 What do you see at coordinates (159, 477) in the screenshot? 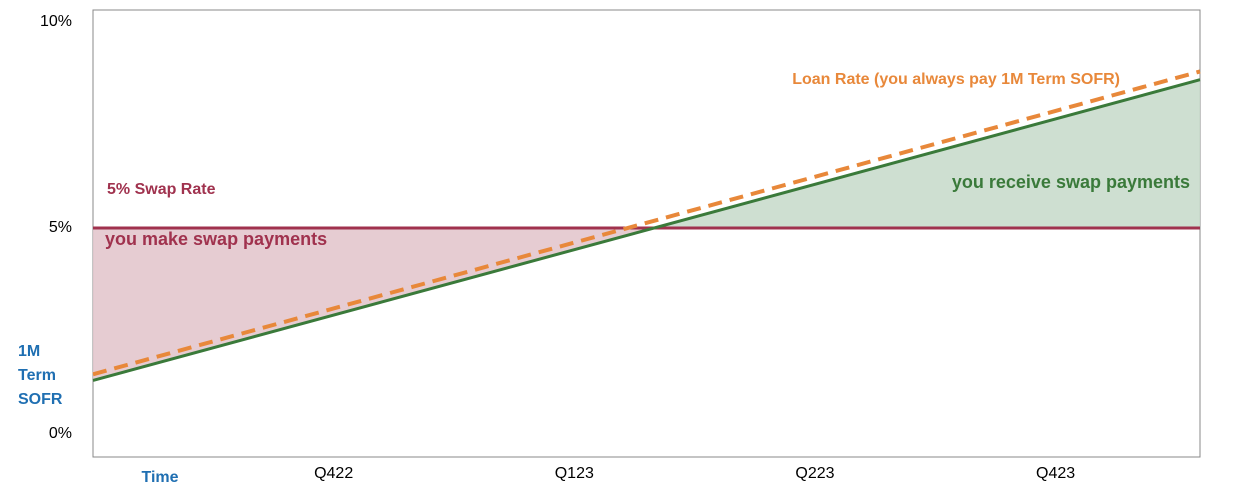
I see `x-axis-label: Time` at bounding box center [159, 477].